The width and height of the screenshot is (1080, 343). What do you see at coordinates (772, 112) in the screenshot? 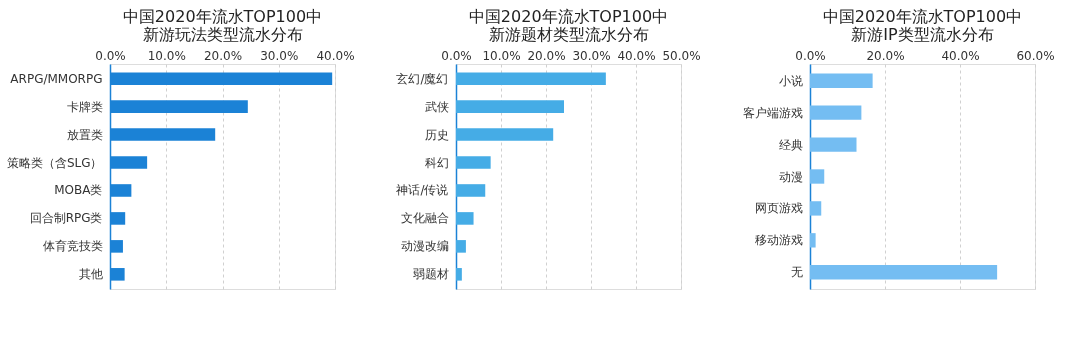
I see `y-tick-label: 客户端游戏` at bounding box center [772, 112].